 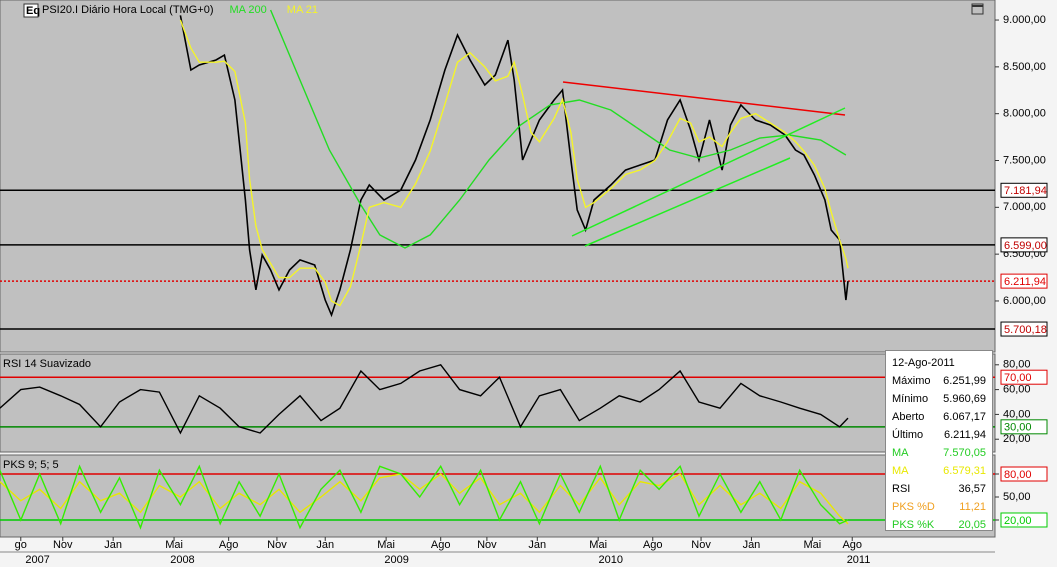 I want to click on level-label: 5.700,18, so click(x=1025, y=330).